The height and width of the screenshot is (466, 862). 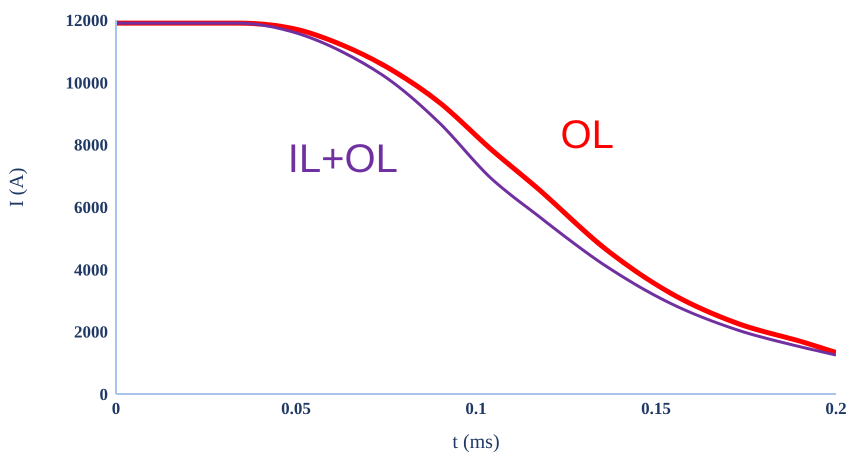 I want to click on y-tick-label: 12000, so click(x=87, y=20).